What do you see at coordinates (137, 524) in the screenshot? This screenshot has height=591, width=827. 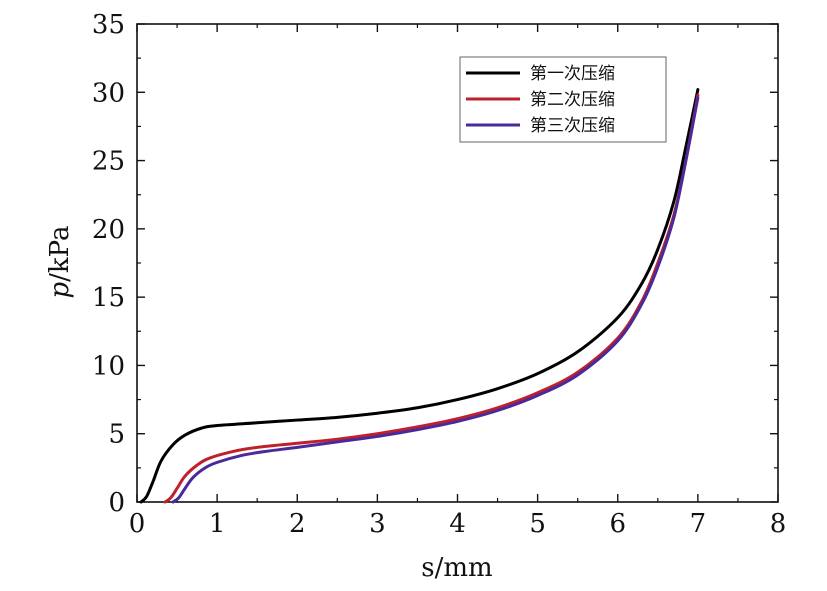 I see `x-tick-label: 0` at bounding box center [137, 524].